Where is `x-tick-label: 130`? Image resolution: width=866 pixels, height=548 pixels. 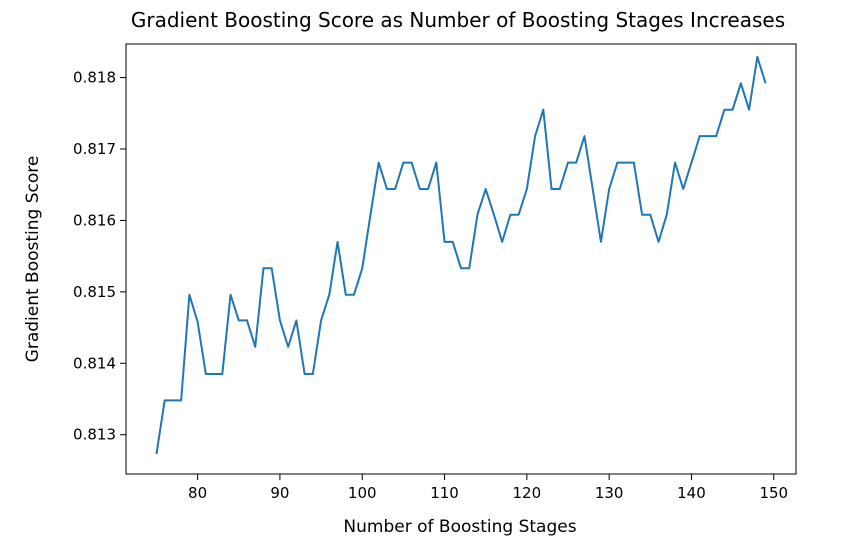
x-tick-label: 130 is located at coordinates (609, 493).